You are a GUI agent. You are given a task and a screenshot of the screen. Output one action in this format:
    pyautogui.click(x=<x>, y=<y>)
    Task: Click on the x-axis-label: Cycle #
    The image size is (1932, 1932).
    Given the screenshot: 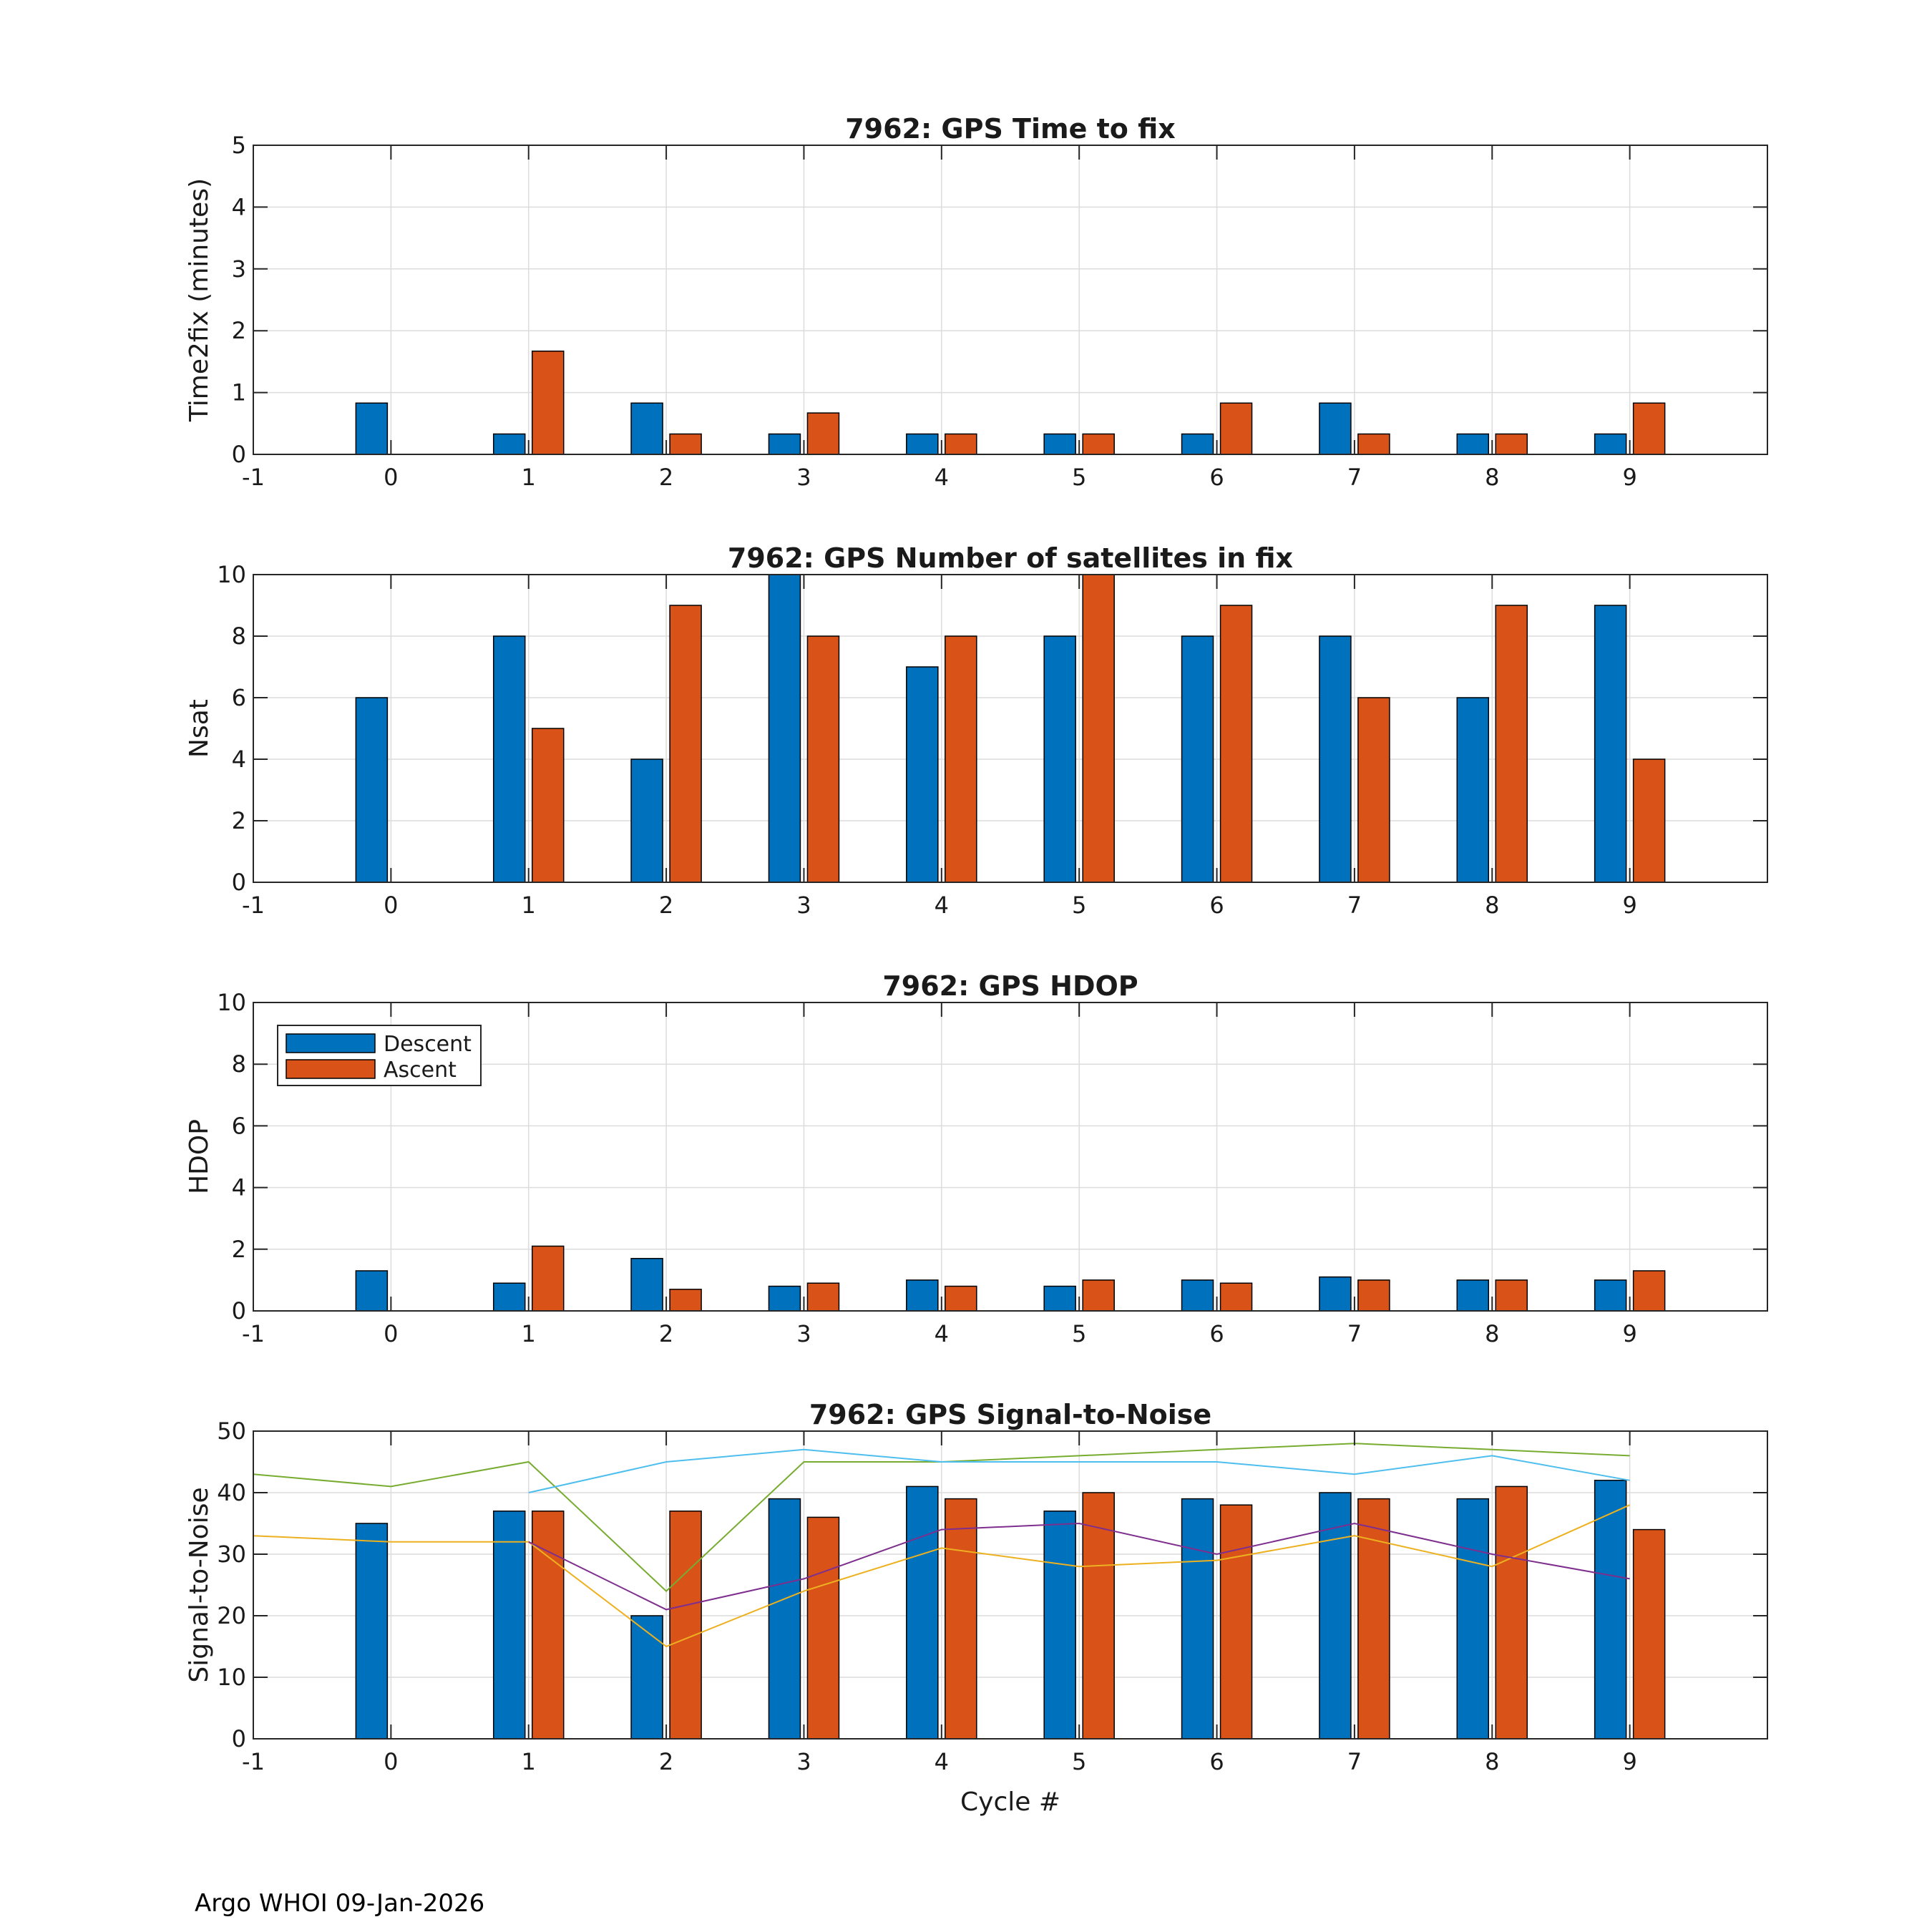 What is the action you would take?
    pyautogui.click(x=1010, y=1802)
    